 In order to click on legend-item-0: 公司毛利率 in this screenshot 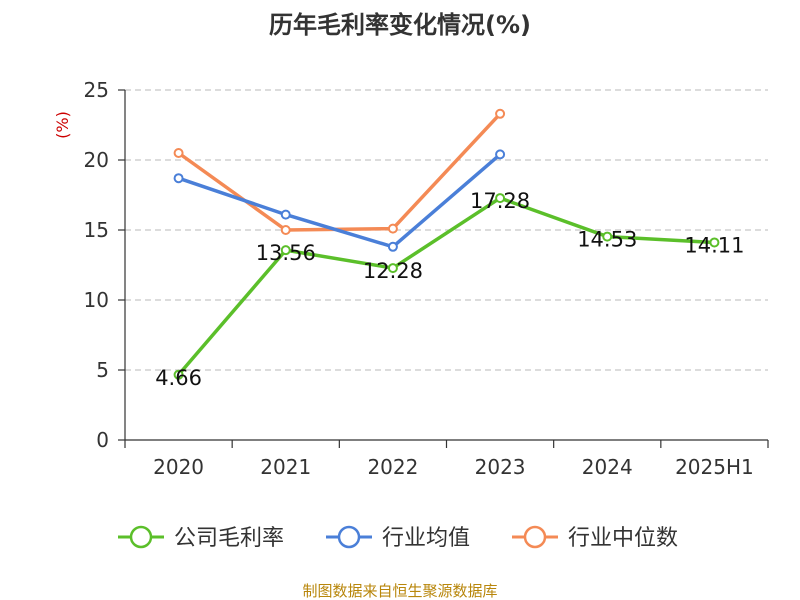, I will do `click(201, 538)`.